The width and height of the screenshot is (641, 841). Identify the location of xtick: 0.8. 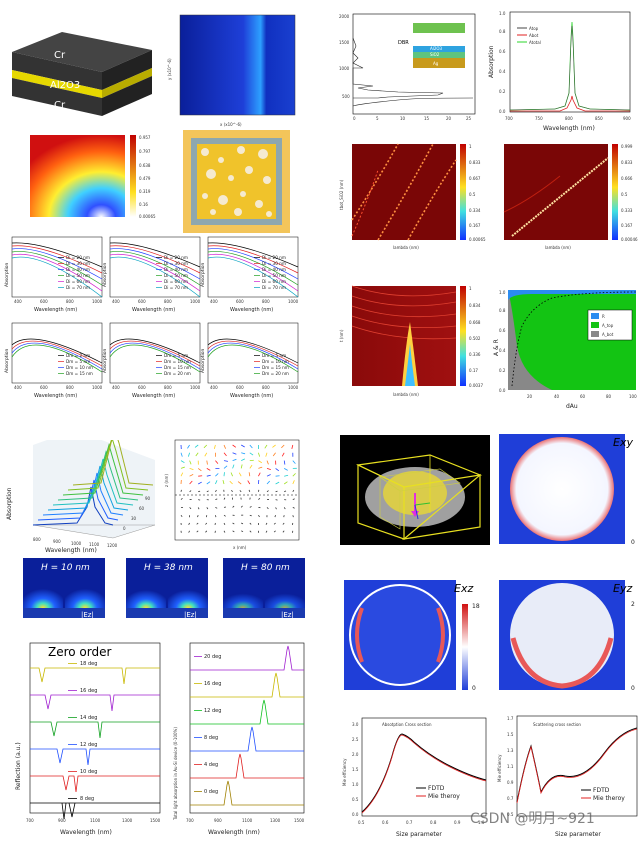
(433, 822).